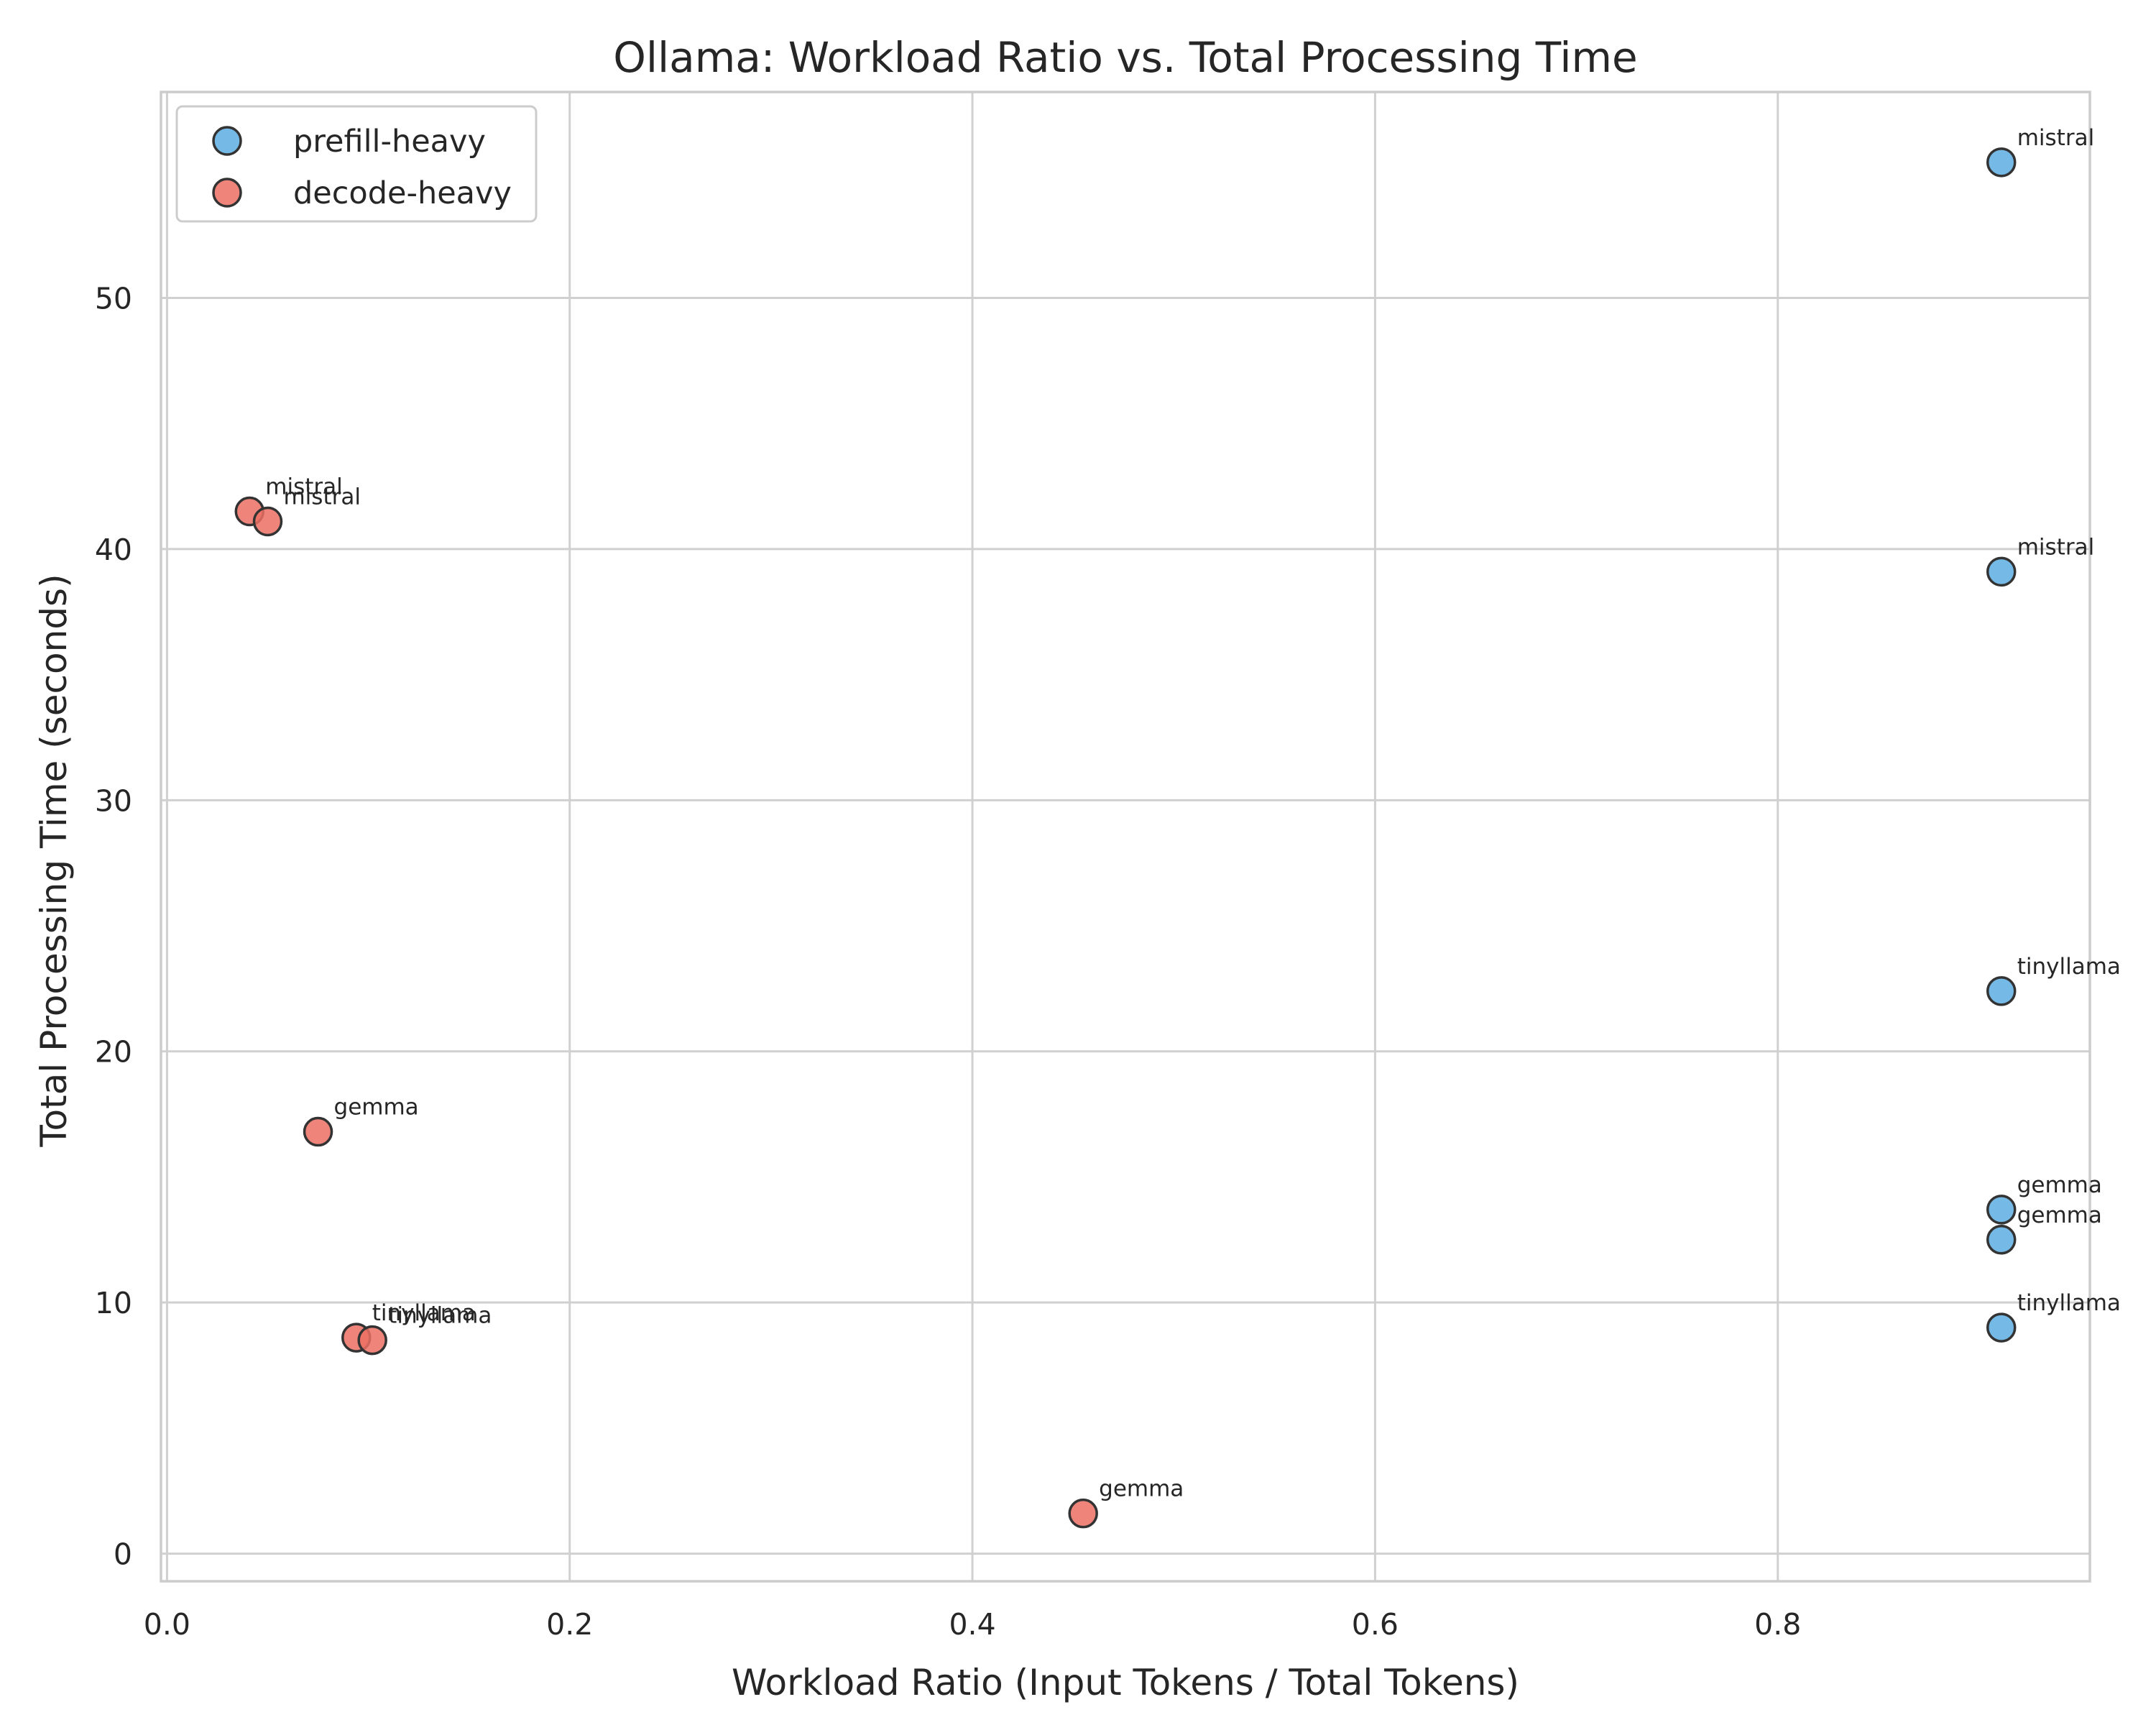  I want to click on y-tick-label: 20, so click(113, 1052).